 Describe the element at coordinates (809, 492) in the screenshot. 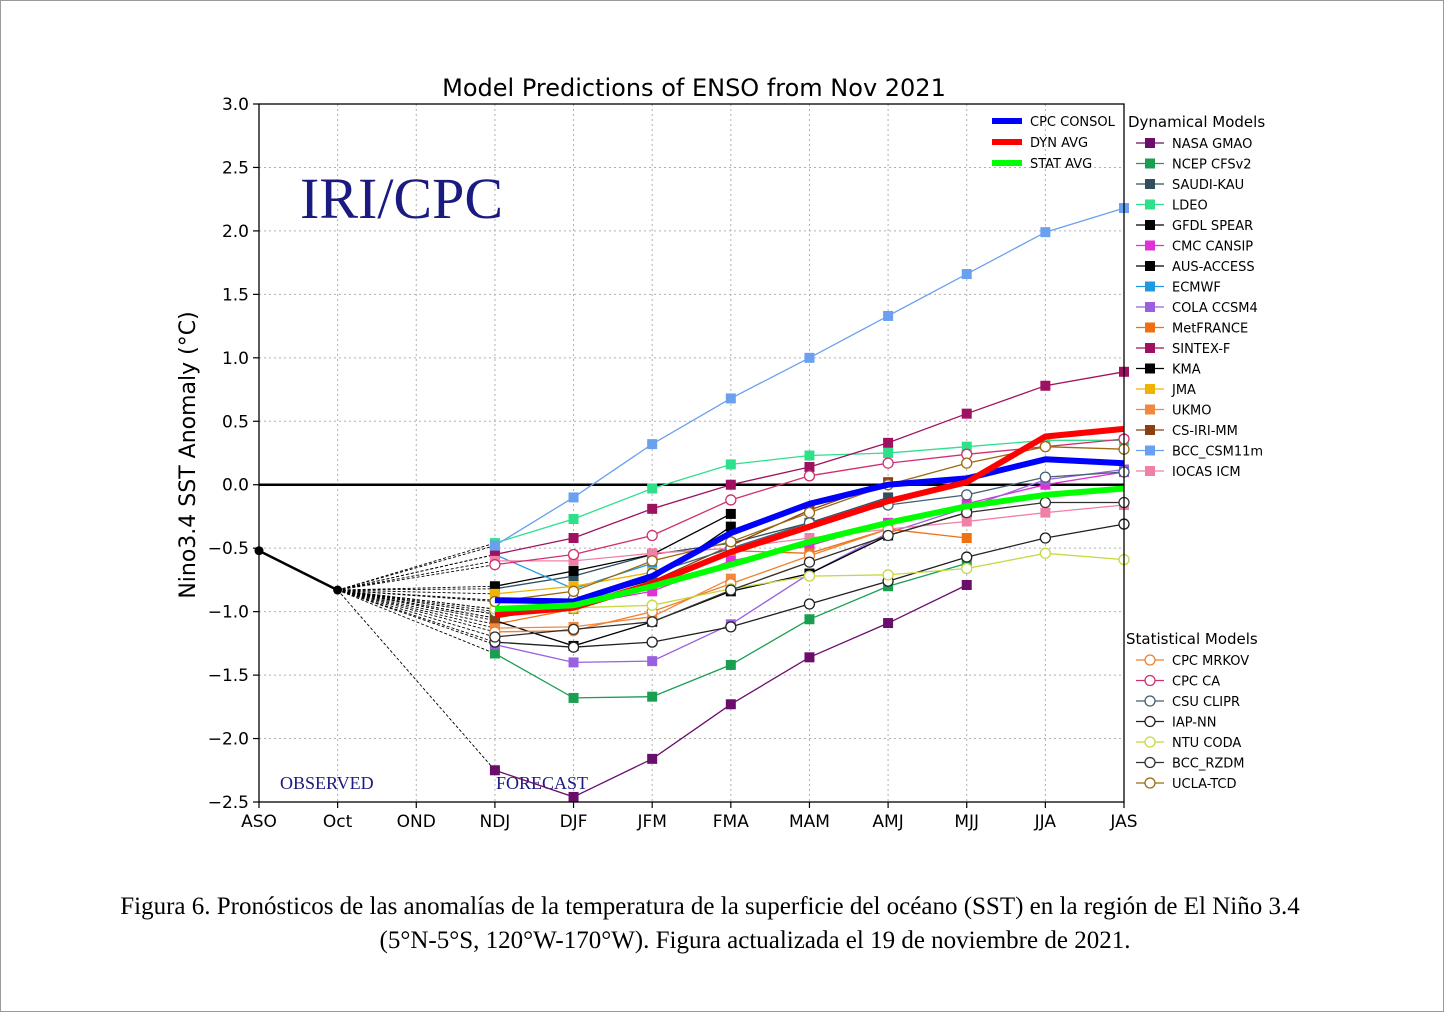

I see `series-ldeo` at that location.